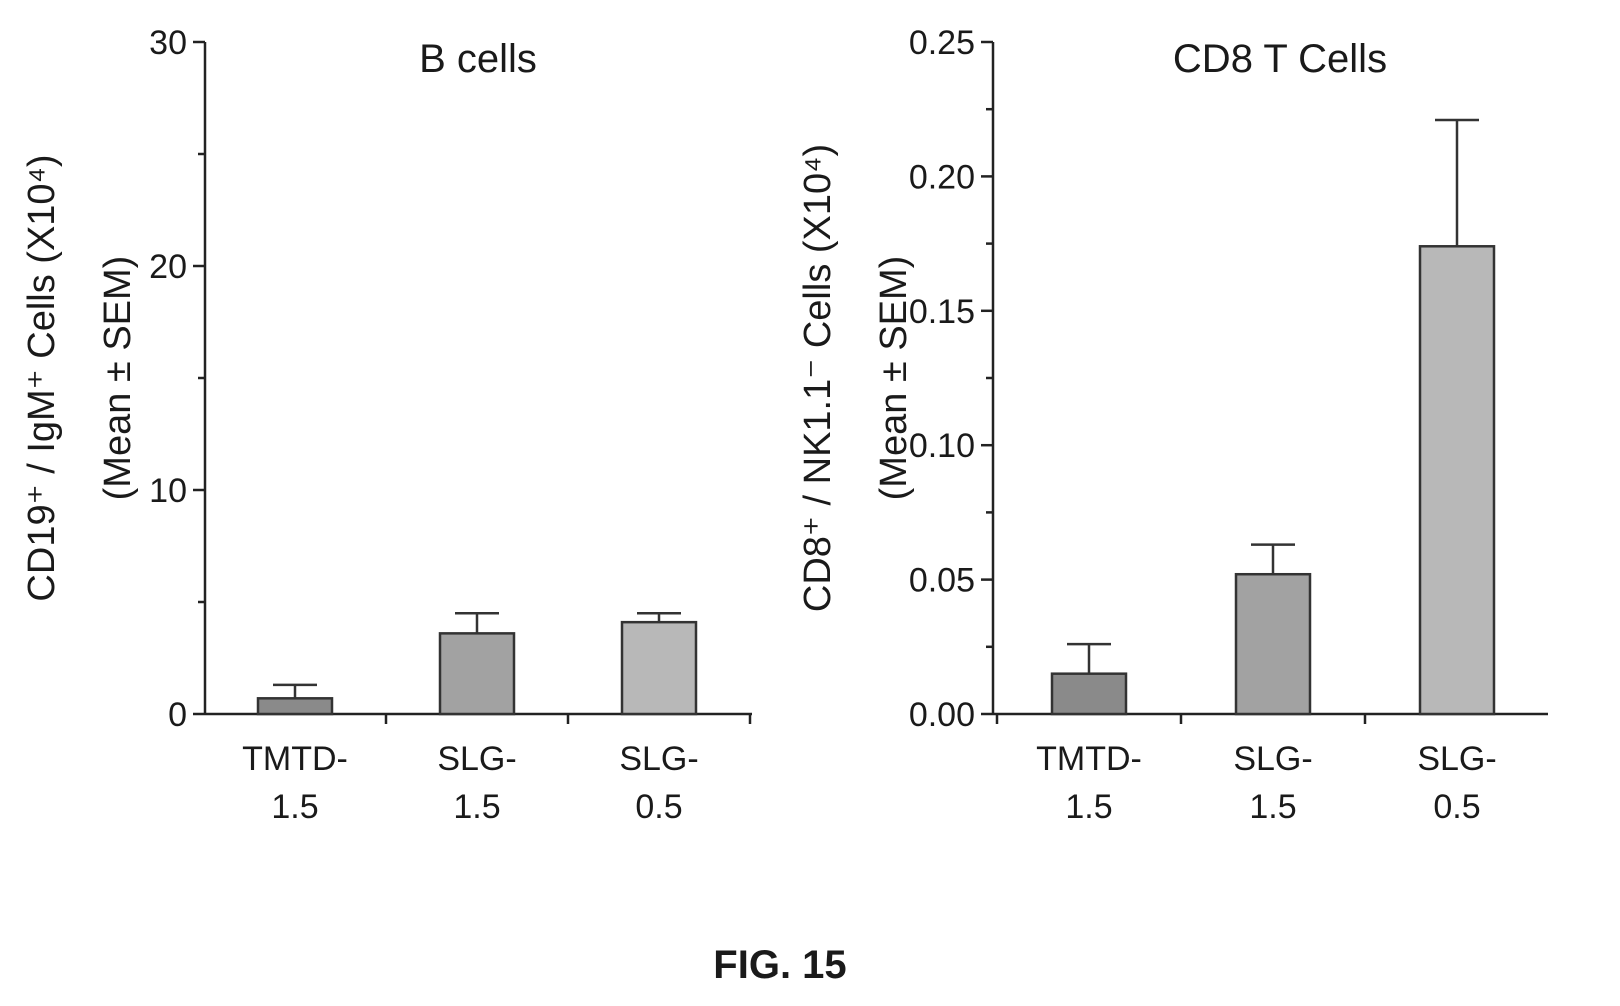  Describe the element at coordinates (168, 267) in the screenshot. I see `y-tick-label: 20` at that location.